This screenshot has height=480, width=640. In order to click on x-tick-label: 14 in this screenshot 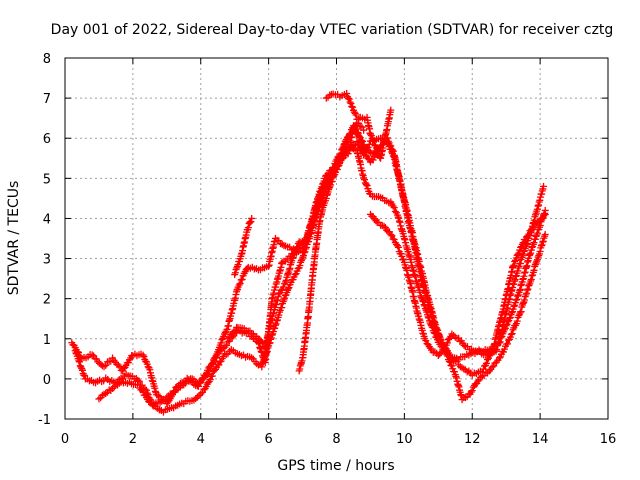, I will do `click(540, 439)`.